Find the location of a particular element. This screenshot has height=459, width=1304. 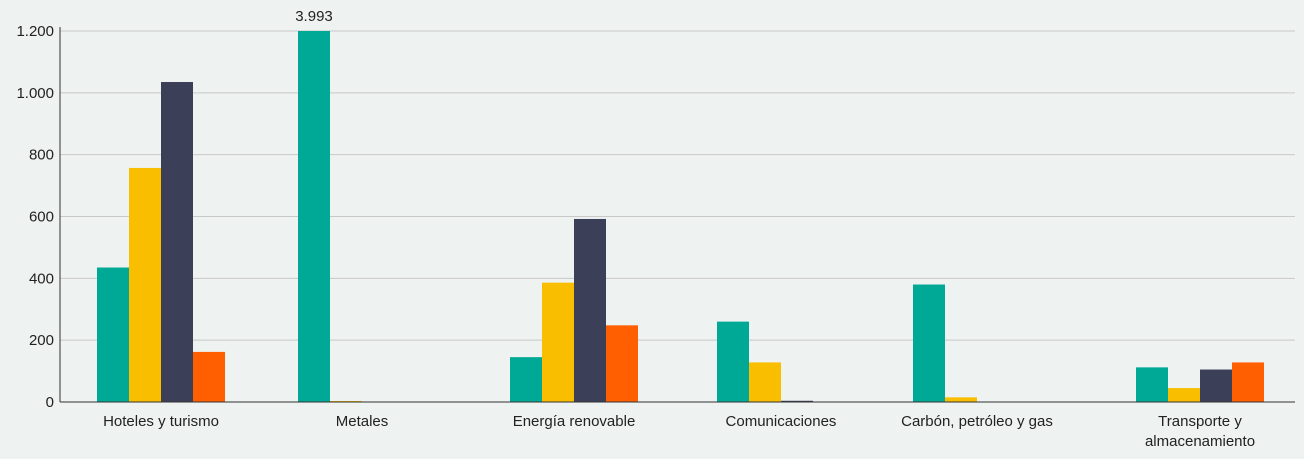

y-tick-label: 1.200 is located at coordinates (35, 31).